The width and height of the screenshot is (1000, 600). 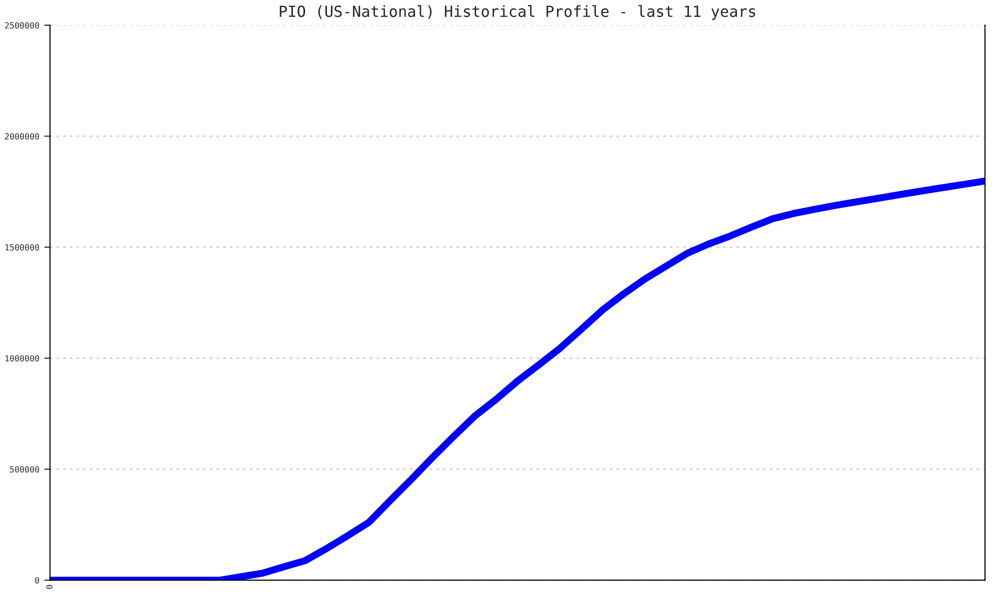 What do you see at coordinates (22, 25) in the screenshot?
I see `y-tick-label: 2500000` at bounding box center [22, 25].